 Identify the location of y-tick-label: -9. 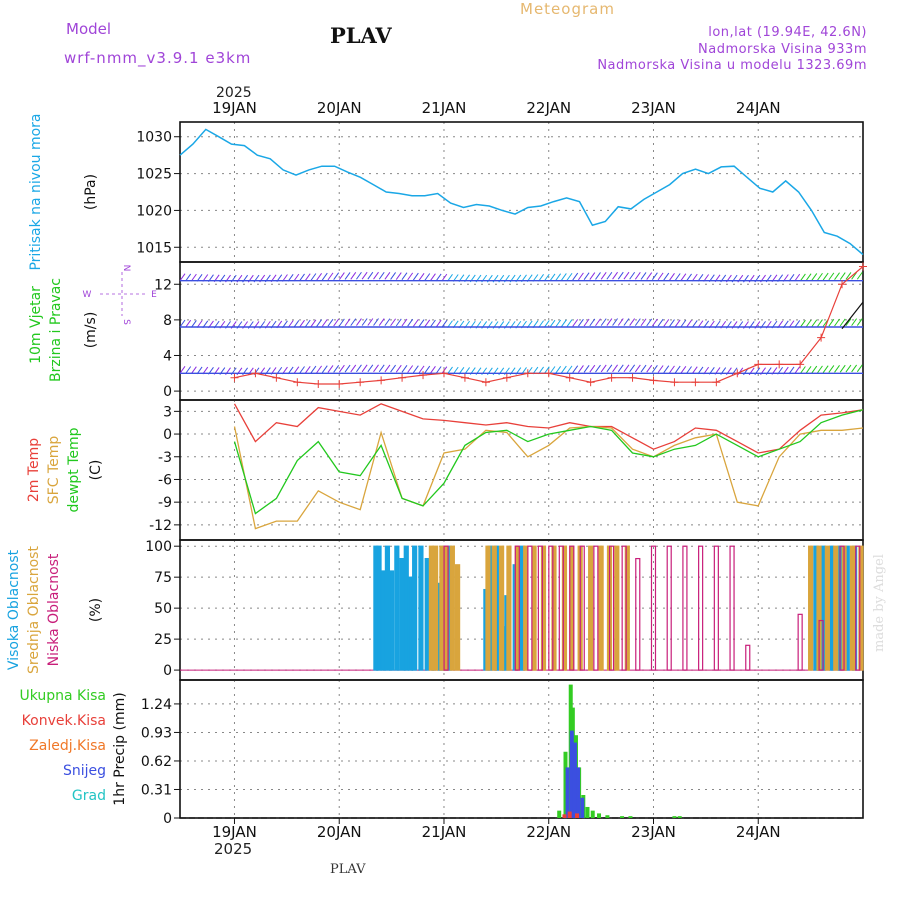
(165, 503).